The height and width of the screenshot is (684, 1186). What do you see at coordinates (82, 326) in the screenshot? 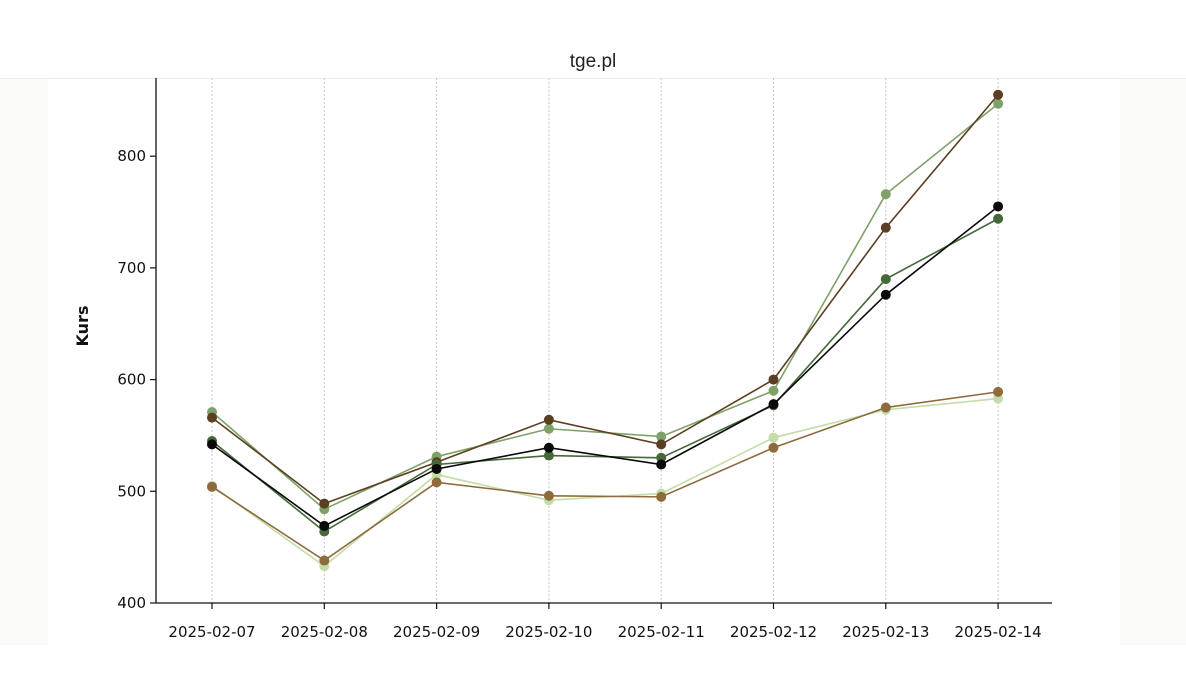
I see `y-axis-label: Kurs` at bounding box center [82, 326].